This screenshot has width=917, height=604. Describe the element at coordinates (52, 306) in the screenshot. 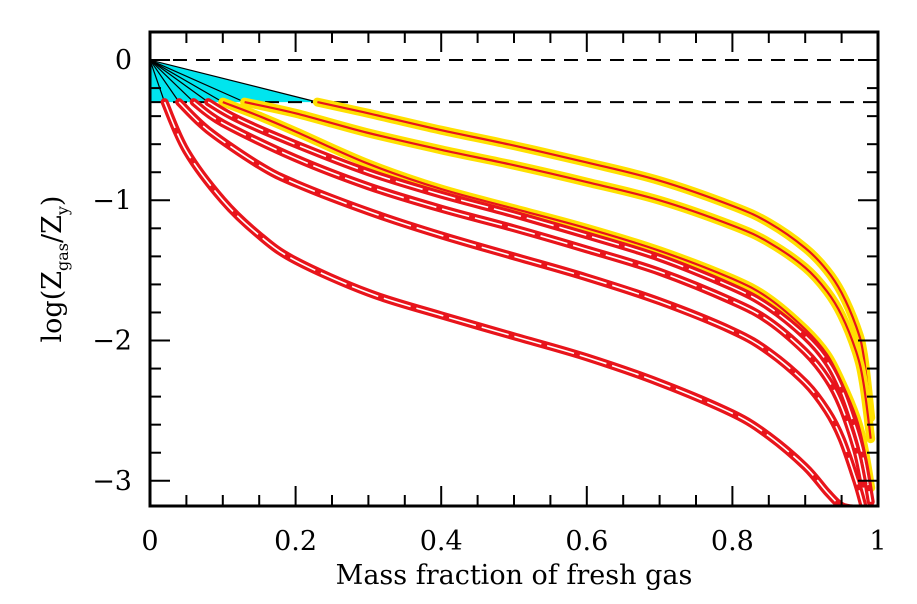

I see `y-axis-title-main: log(Z` at that location.